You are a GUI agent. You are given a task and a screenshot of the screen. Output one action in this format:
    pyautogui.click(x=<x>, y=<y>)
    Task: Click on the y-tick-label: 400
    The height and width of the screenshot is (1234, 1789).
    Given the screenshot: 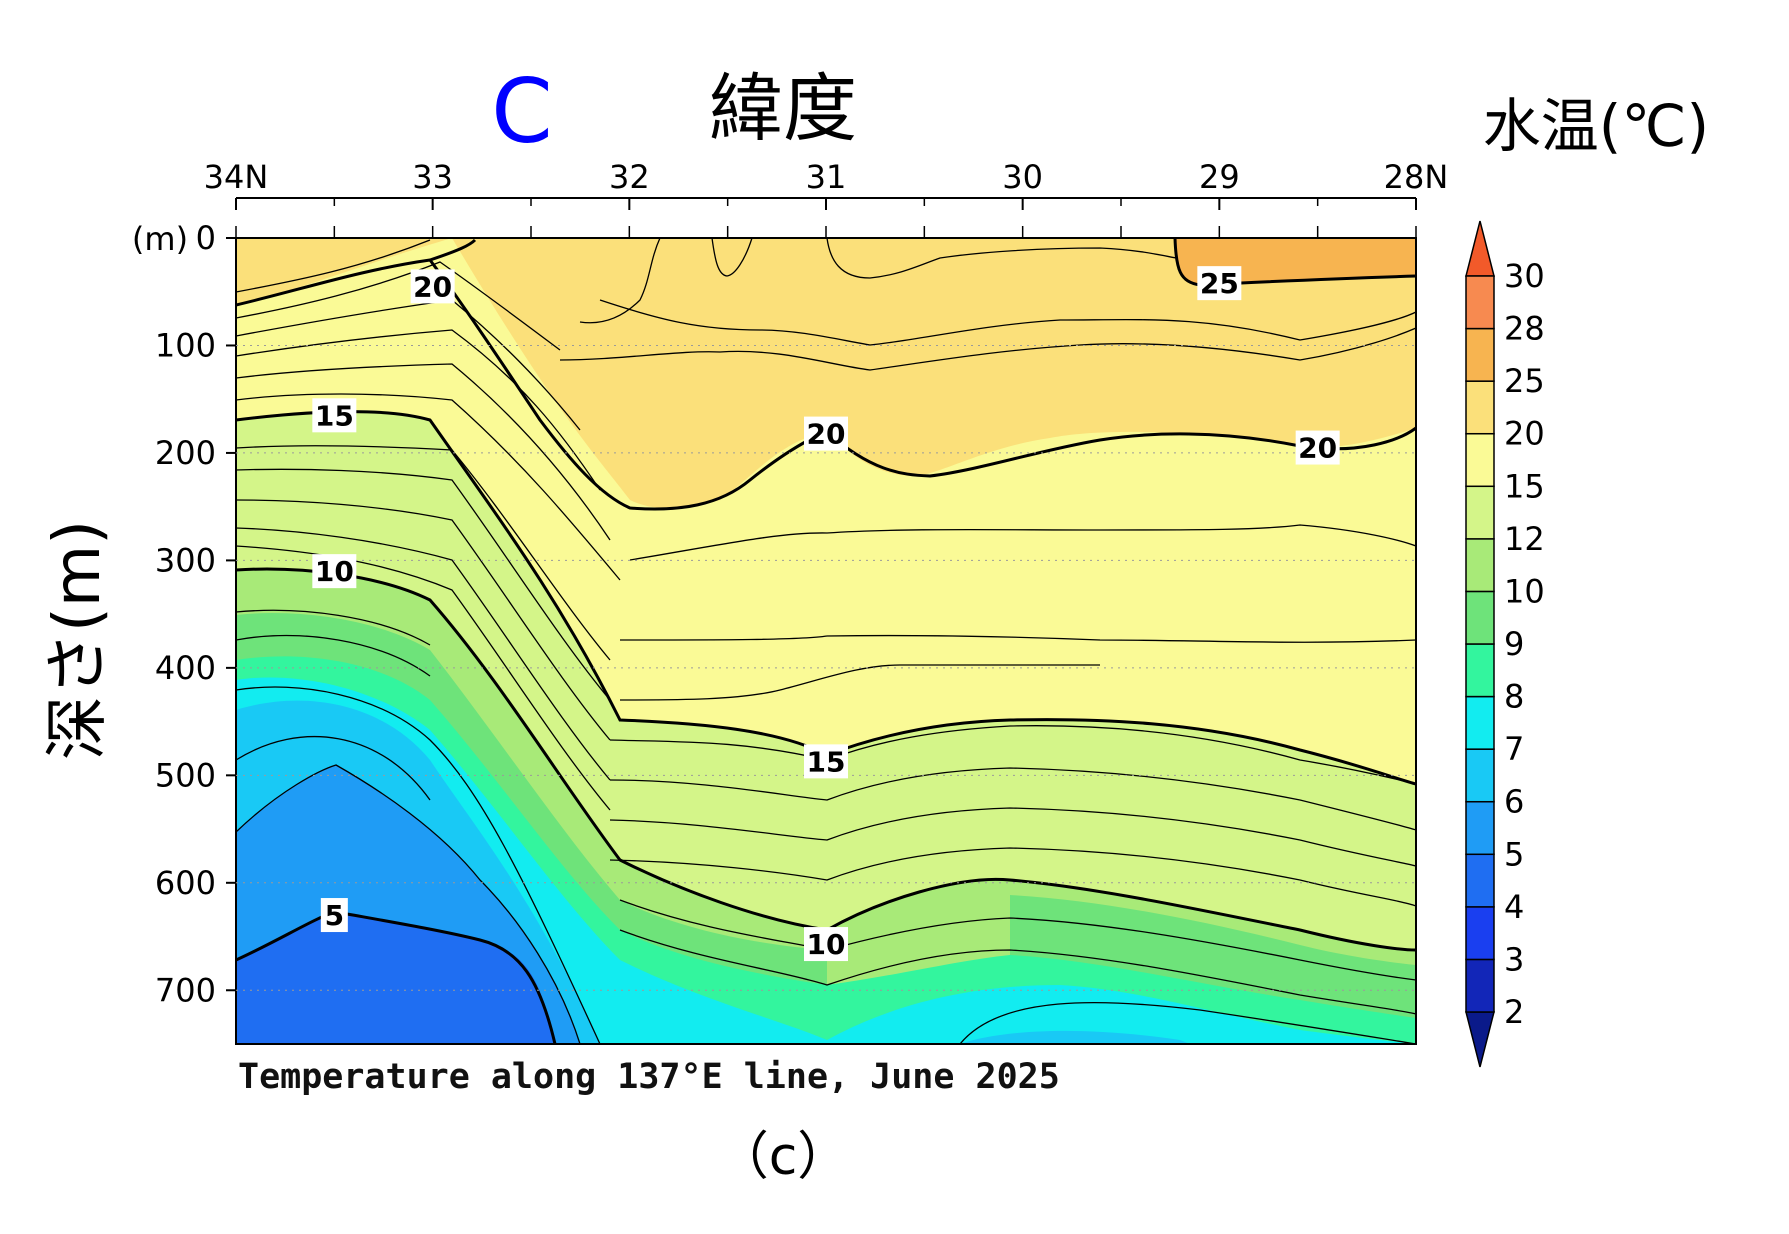 What is the action you would take?
    pyautogui.click(x=185, y=668)
    